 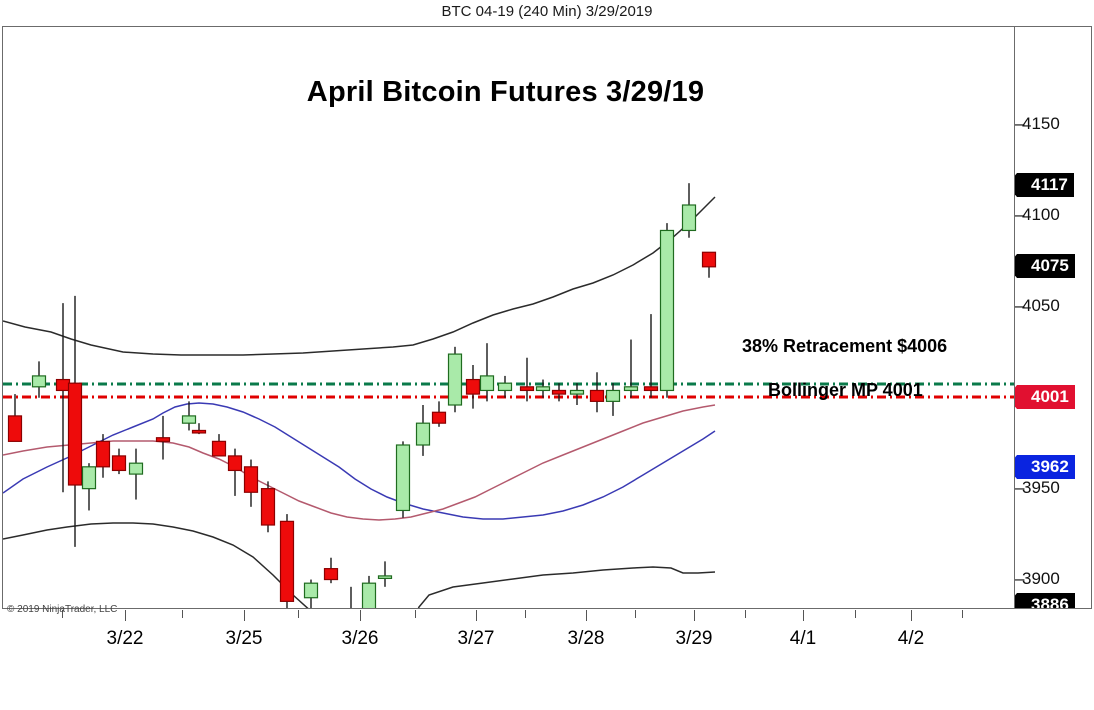 I want to click on price-axis-tick: –3950, so click(x=1037, y=488).